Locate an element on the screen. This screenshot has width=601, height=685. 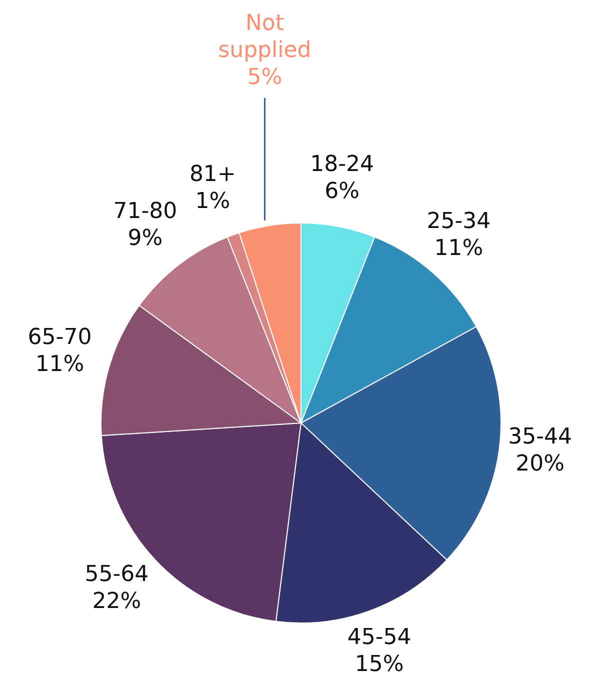
data-label: 22% is located at coordinates (117, 601).